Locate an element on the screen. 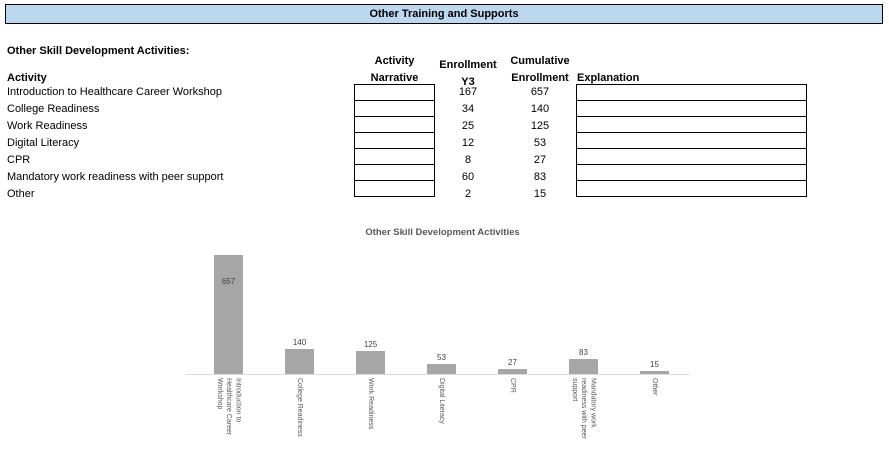 Image resolution: width=889 pixels, height=466 pixels. bar: 53 is located at coordinates (441, 363).